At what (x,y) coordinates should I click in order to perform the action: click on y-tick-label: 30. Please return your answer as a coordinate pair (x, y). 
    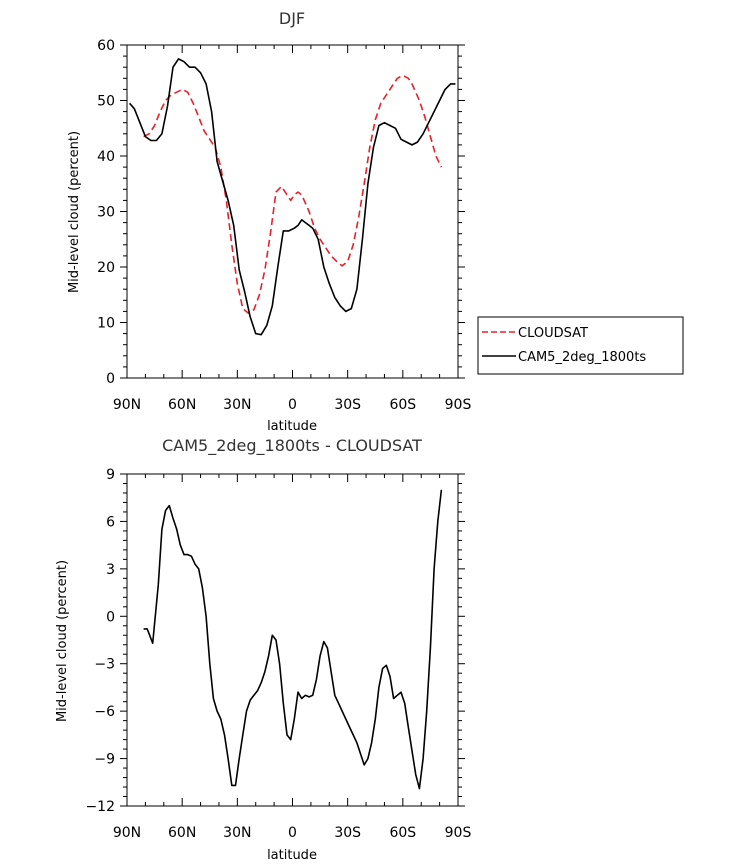
    Looking at the image, I should click on (106, 213).